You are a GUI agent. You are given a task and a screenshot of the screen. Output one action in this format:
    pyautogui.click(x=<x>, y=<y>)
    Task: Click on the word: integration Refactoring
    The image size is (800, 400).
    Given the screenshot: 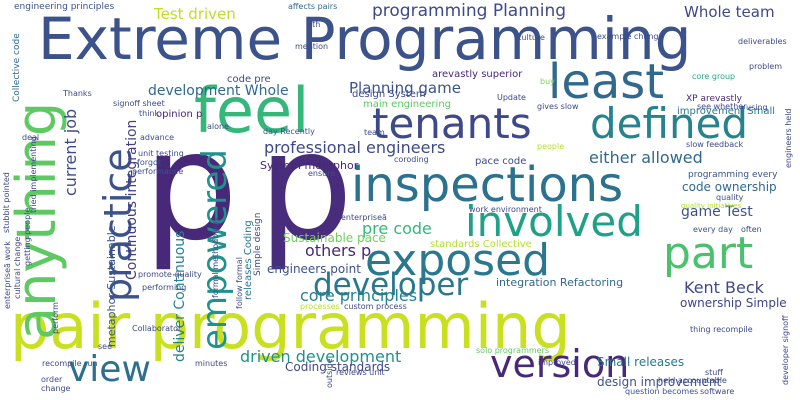 What is the action you would take?
    pyautogui.click(x=560, y=282)
    